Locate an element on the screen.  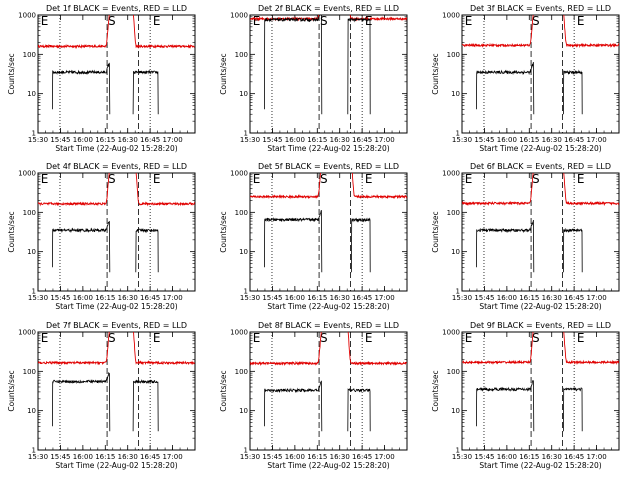
panel-title: Det 4f BLACK = Events, RED = LLD is located at coordinates (116, 166).